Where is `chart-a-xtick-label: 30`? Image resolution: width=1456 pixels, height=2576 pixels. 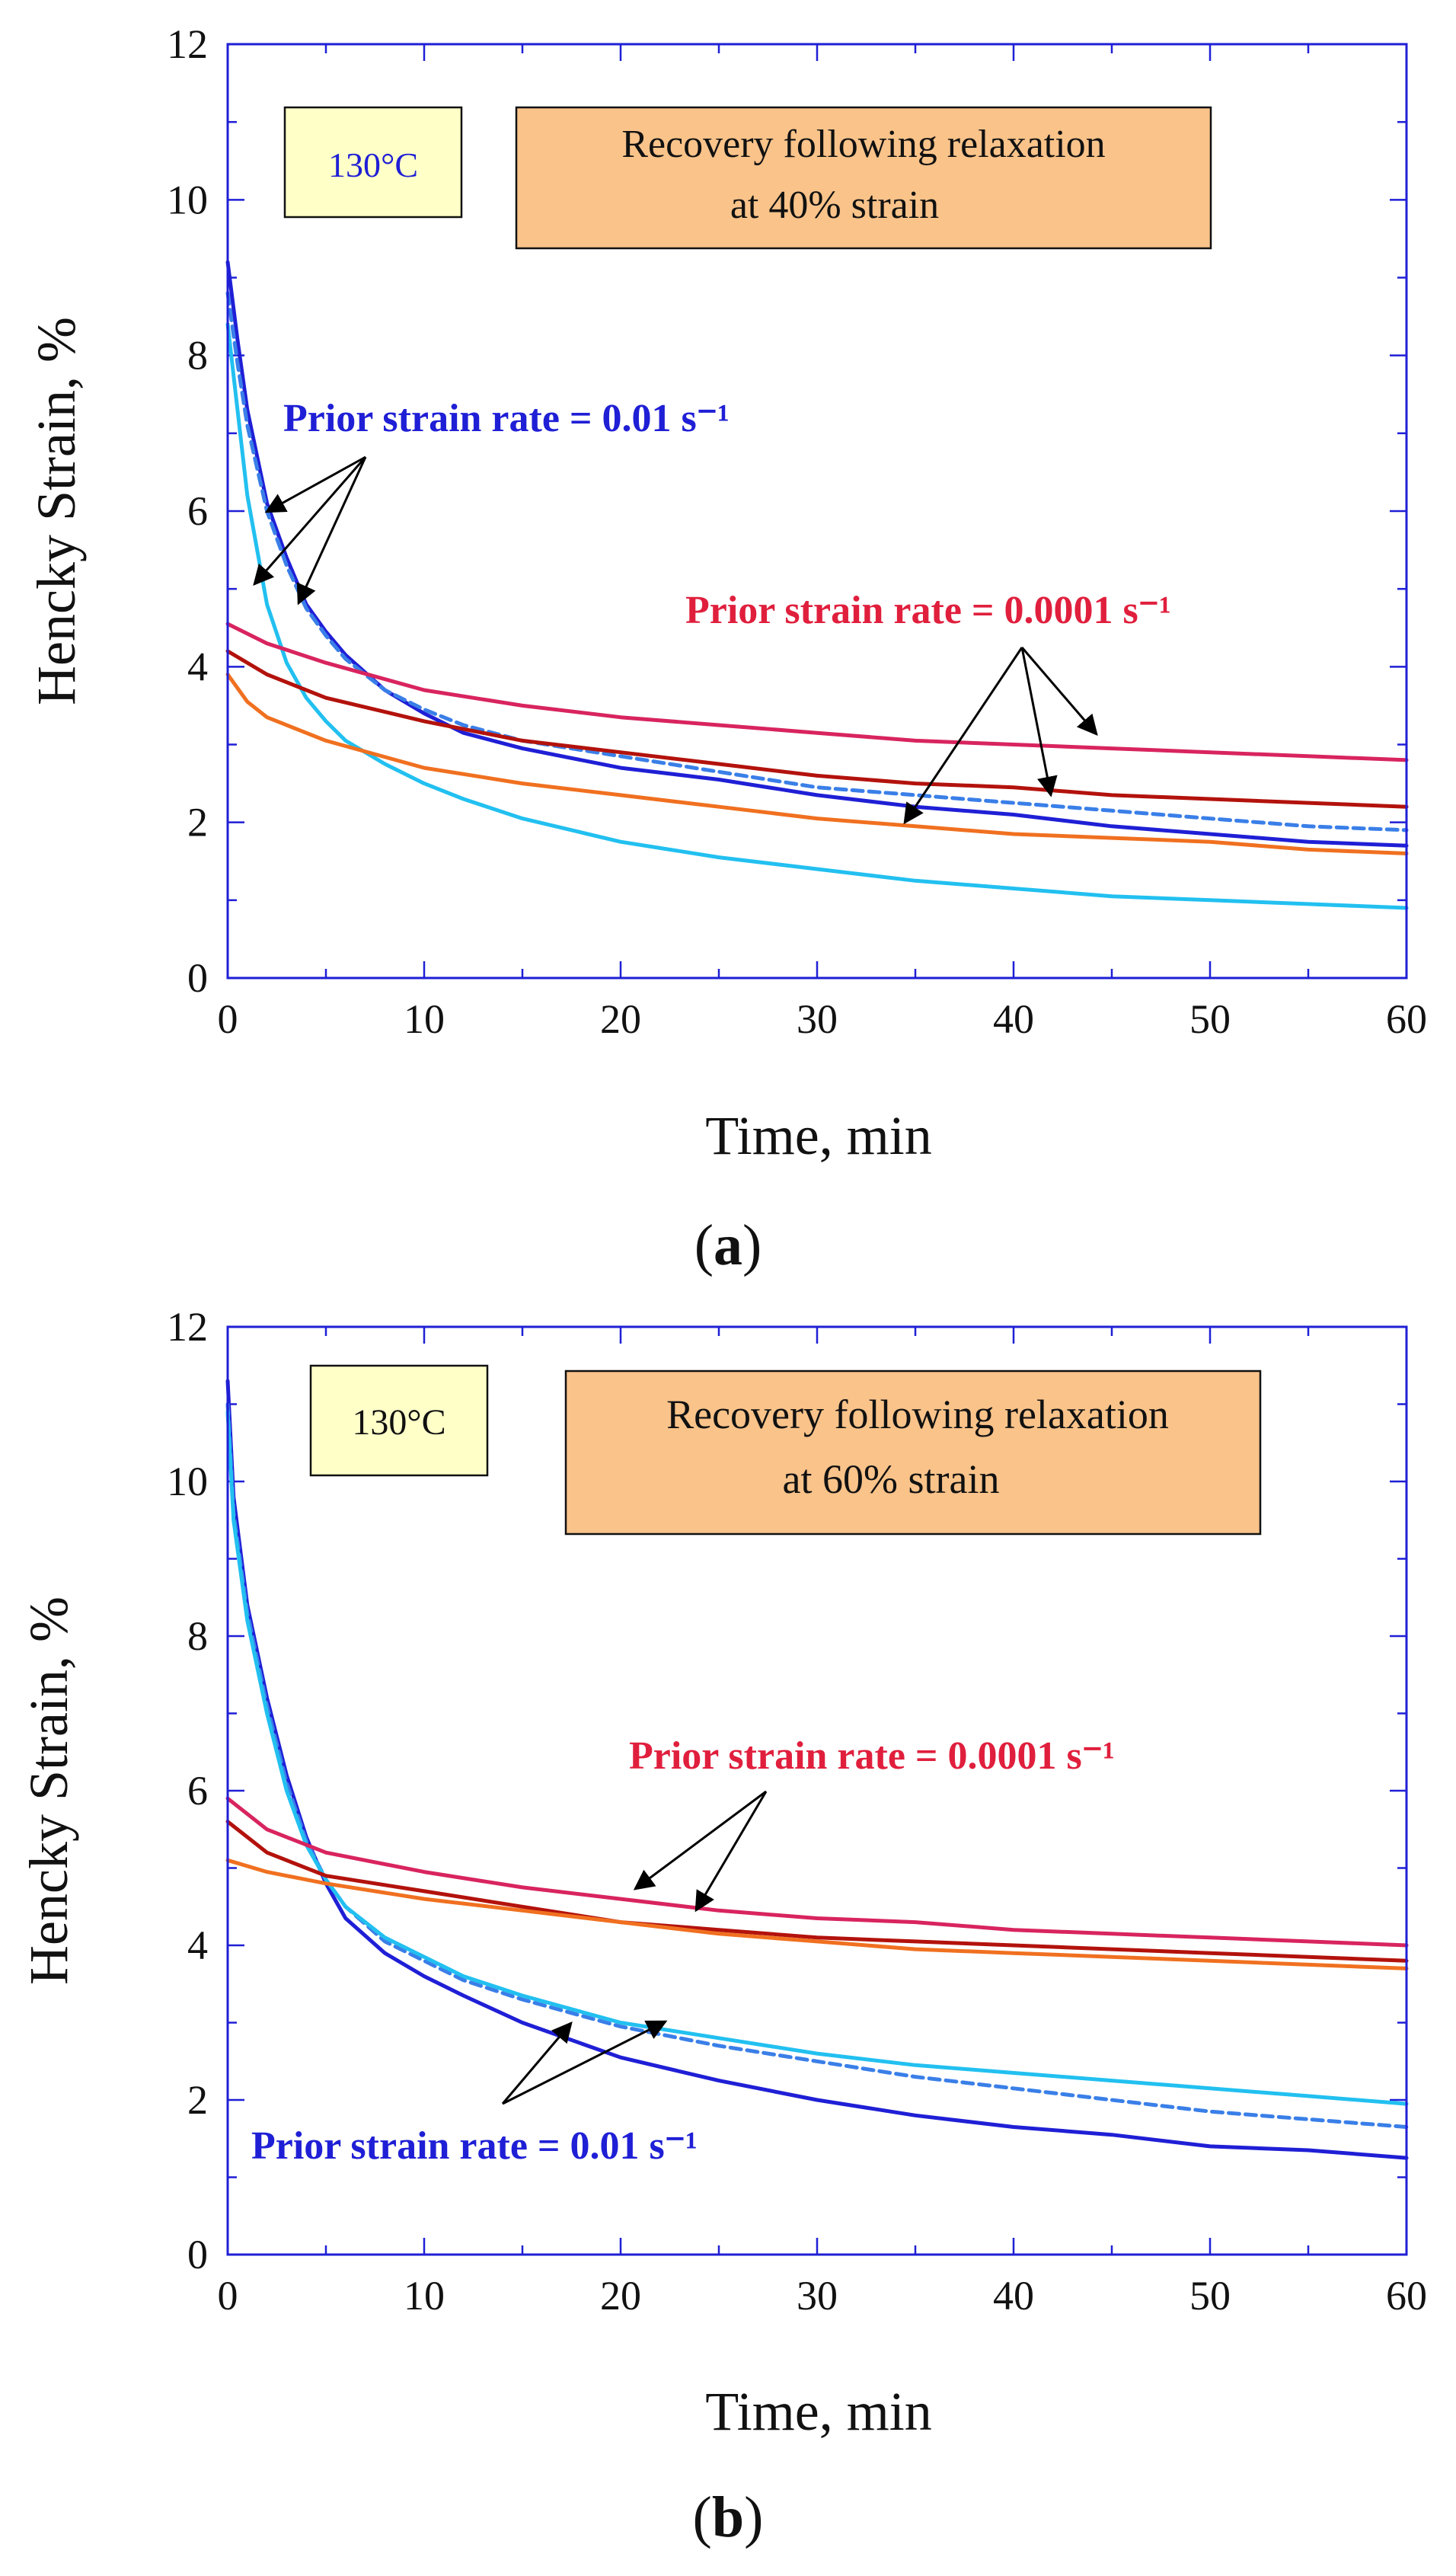
chart-a-xtick-label: 30 is located at coordinates (817, 1019).